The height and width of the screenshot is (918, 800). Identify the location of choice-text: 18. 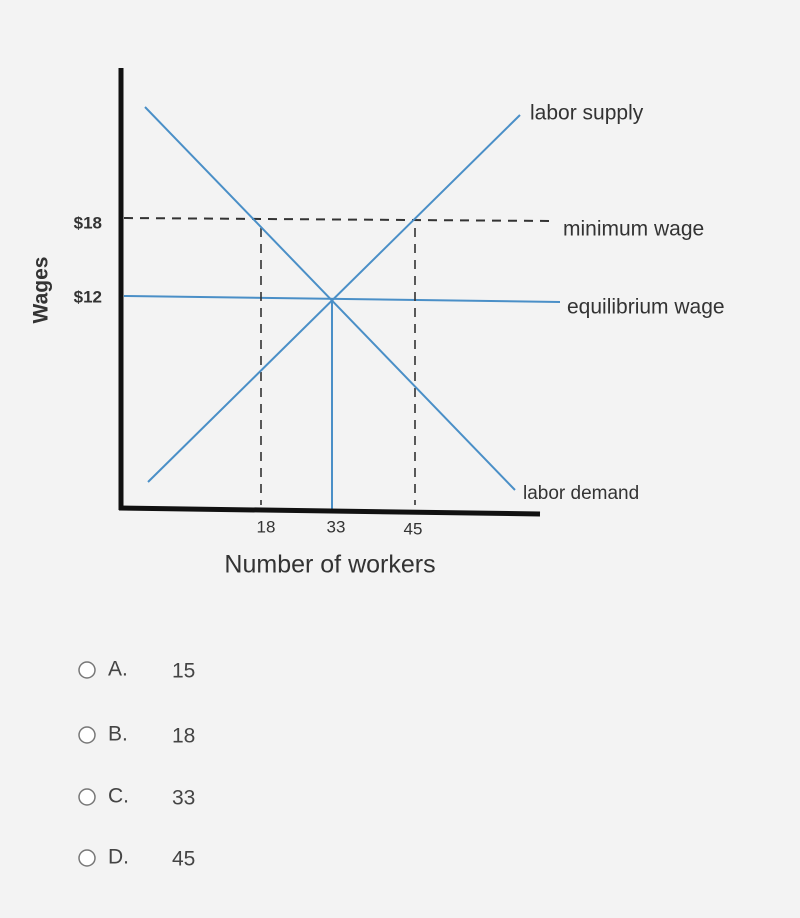
(183, 736).